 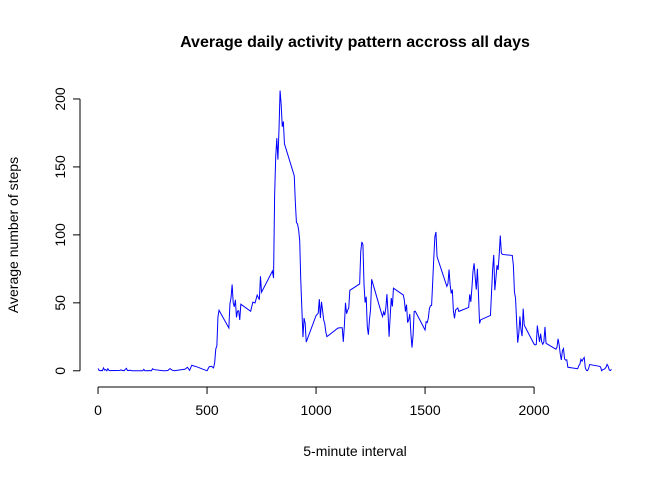 What do you see at coordinates (60, 303) in the screenshot?
I see `y-tick-label: 50` at bounding box center [60, 303].